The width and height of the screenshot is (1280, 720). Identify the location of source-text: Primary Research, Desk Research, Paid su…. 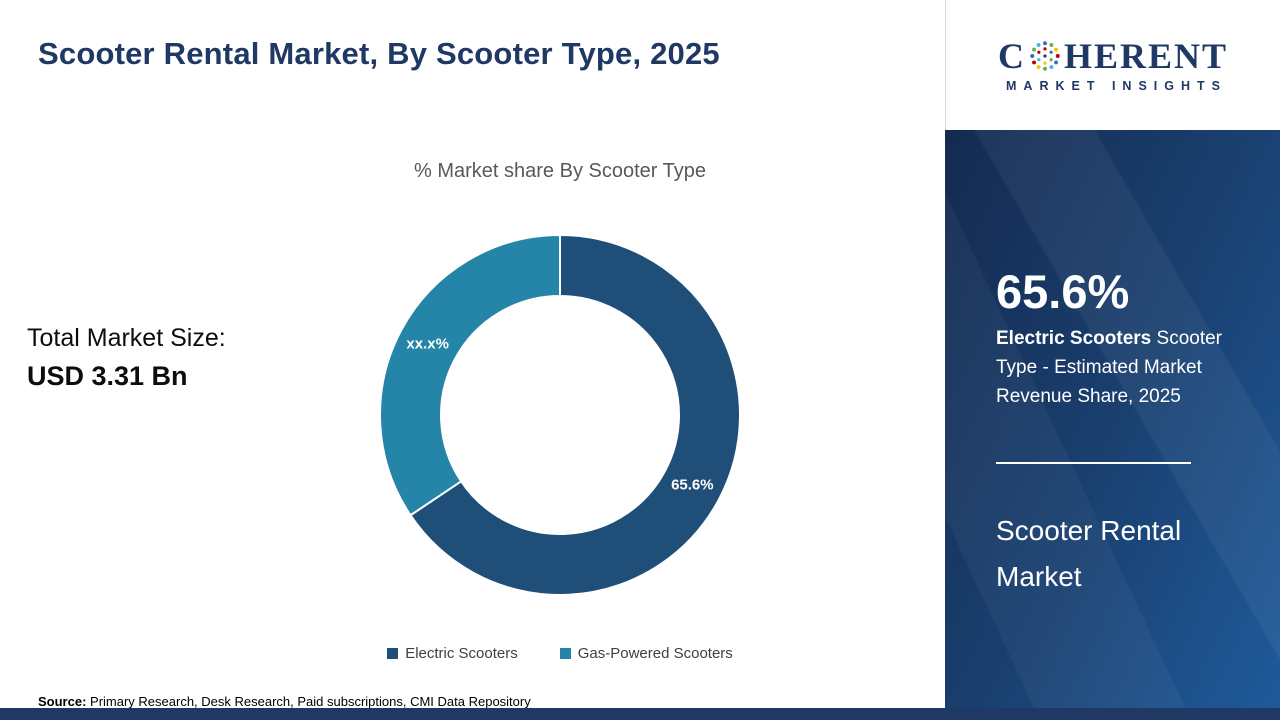
(308, 701).